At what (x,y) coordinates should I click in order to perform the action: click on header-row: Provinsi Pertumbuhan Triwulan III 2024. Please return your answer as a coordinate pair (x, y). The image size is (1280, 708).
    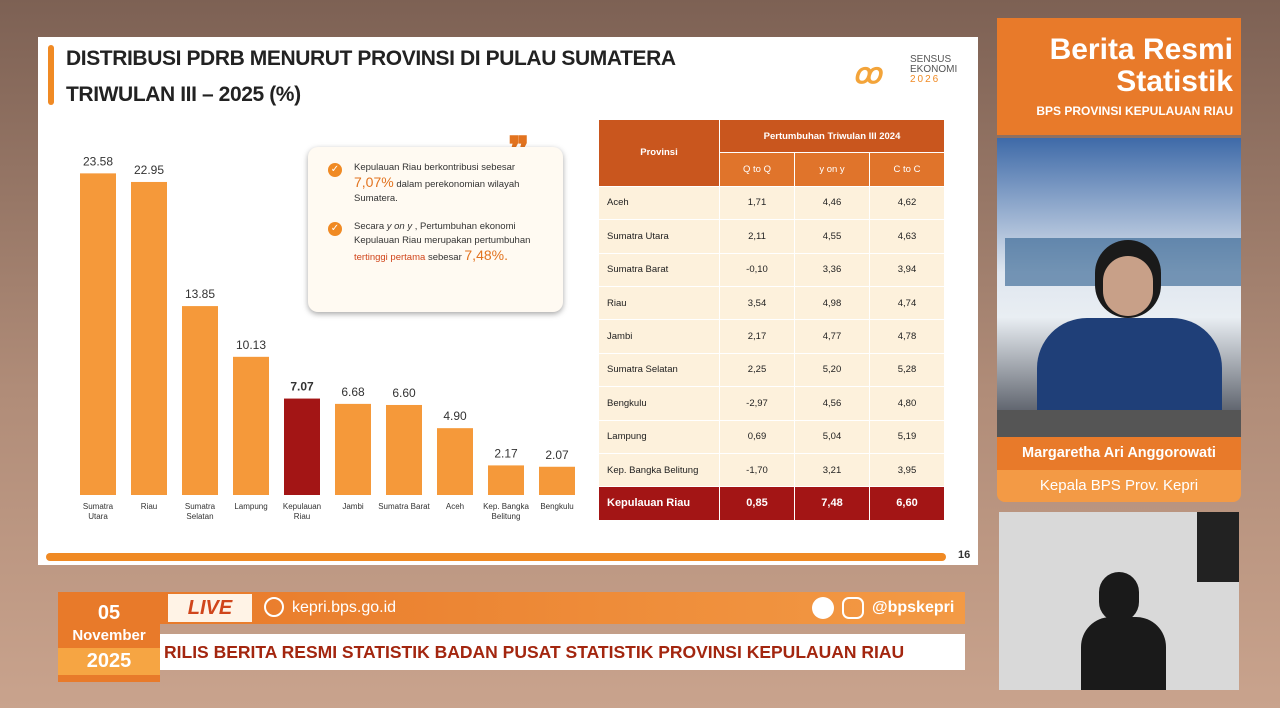
    Looking at the image, I should click on (771, 152).